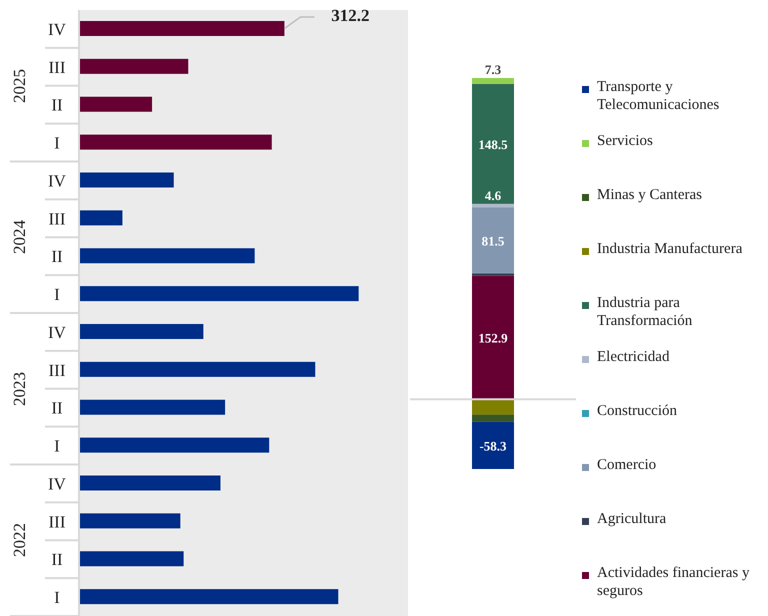 The image size is (768, 616). I want to click on data-label: 81.5, so click(493, 240).